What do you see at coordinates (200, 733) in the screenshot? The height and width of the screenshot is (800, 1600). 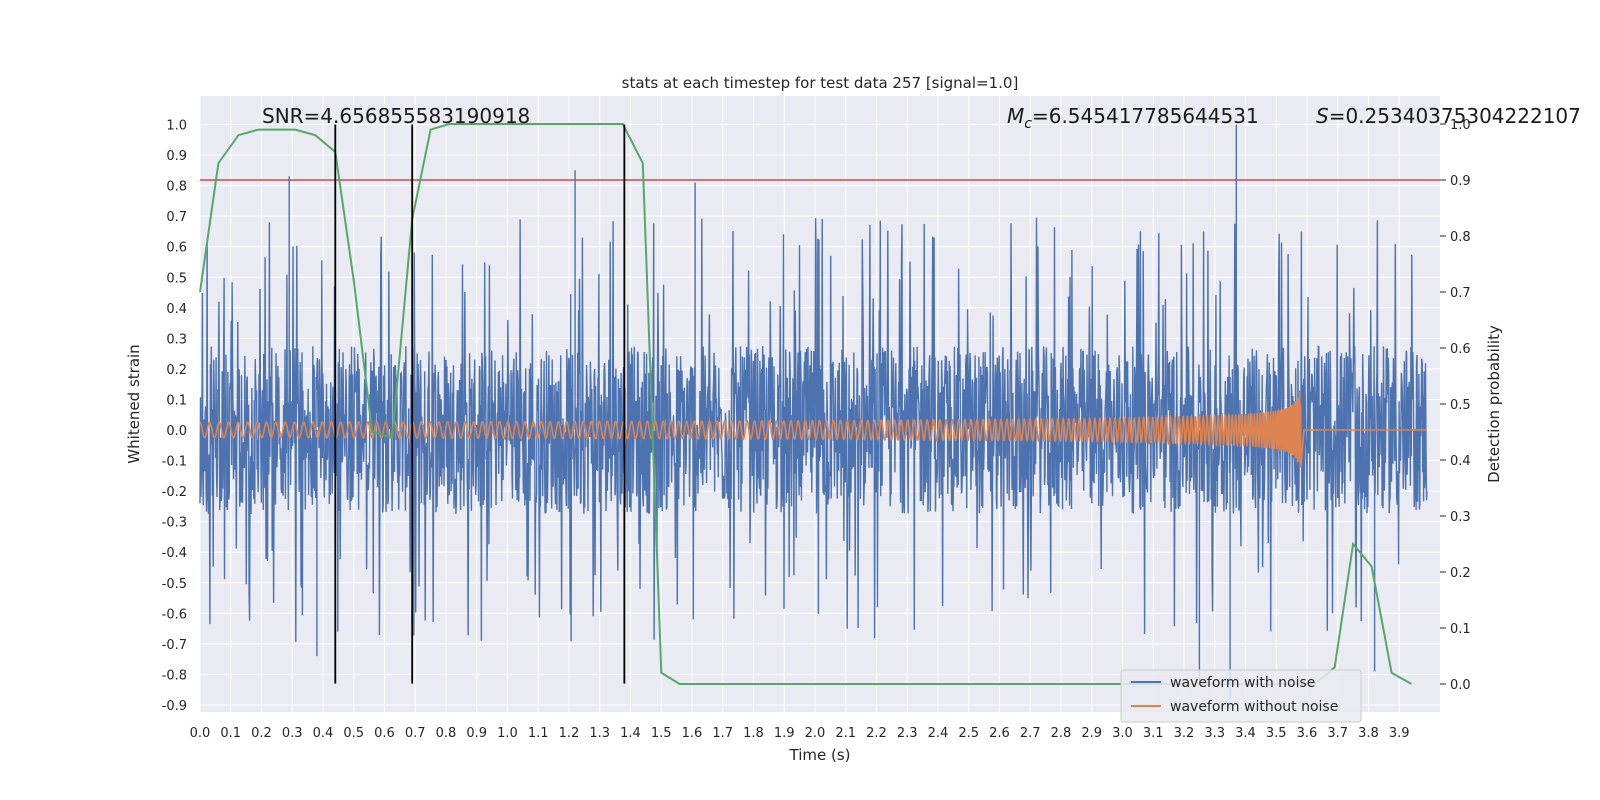 I see `x-tick-label: 0.0` at bounding box center [200, 733].